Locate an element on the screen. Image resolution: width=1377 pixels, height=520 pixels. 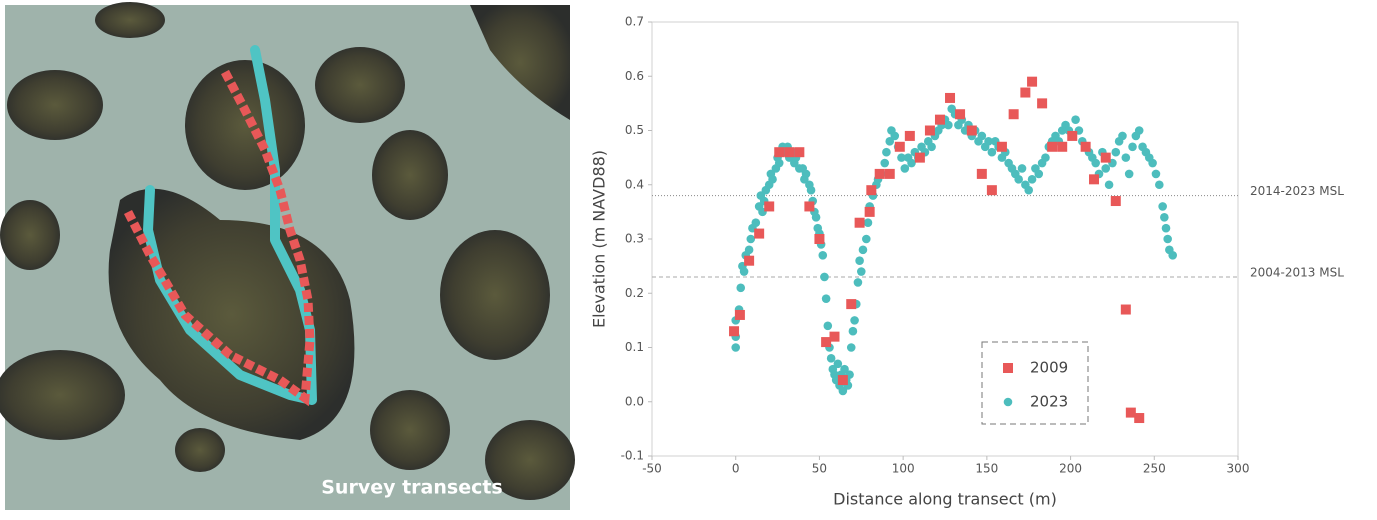
x-axis-title: Distance along transect (m) is located at coordinates (945, 499).